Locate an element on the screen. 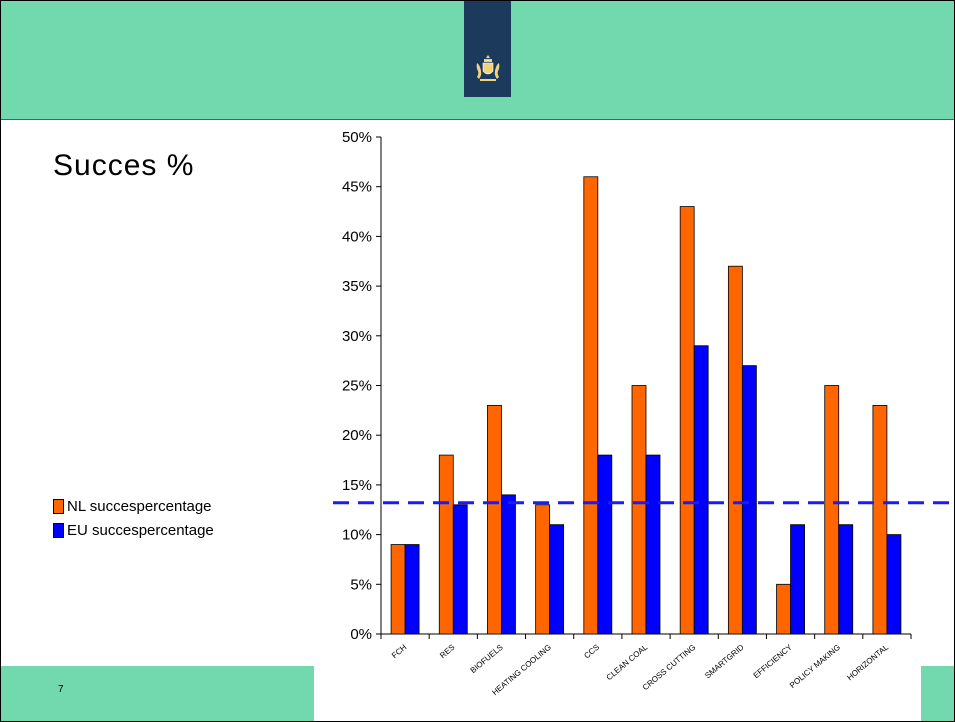 This screenshot has height=722, width=955. legend-label-nl: NL succespercentage is located at coordinates (139, 506).